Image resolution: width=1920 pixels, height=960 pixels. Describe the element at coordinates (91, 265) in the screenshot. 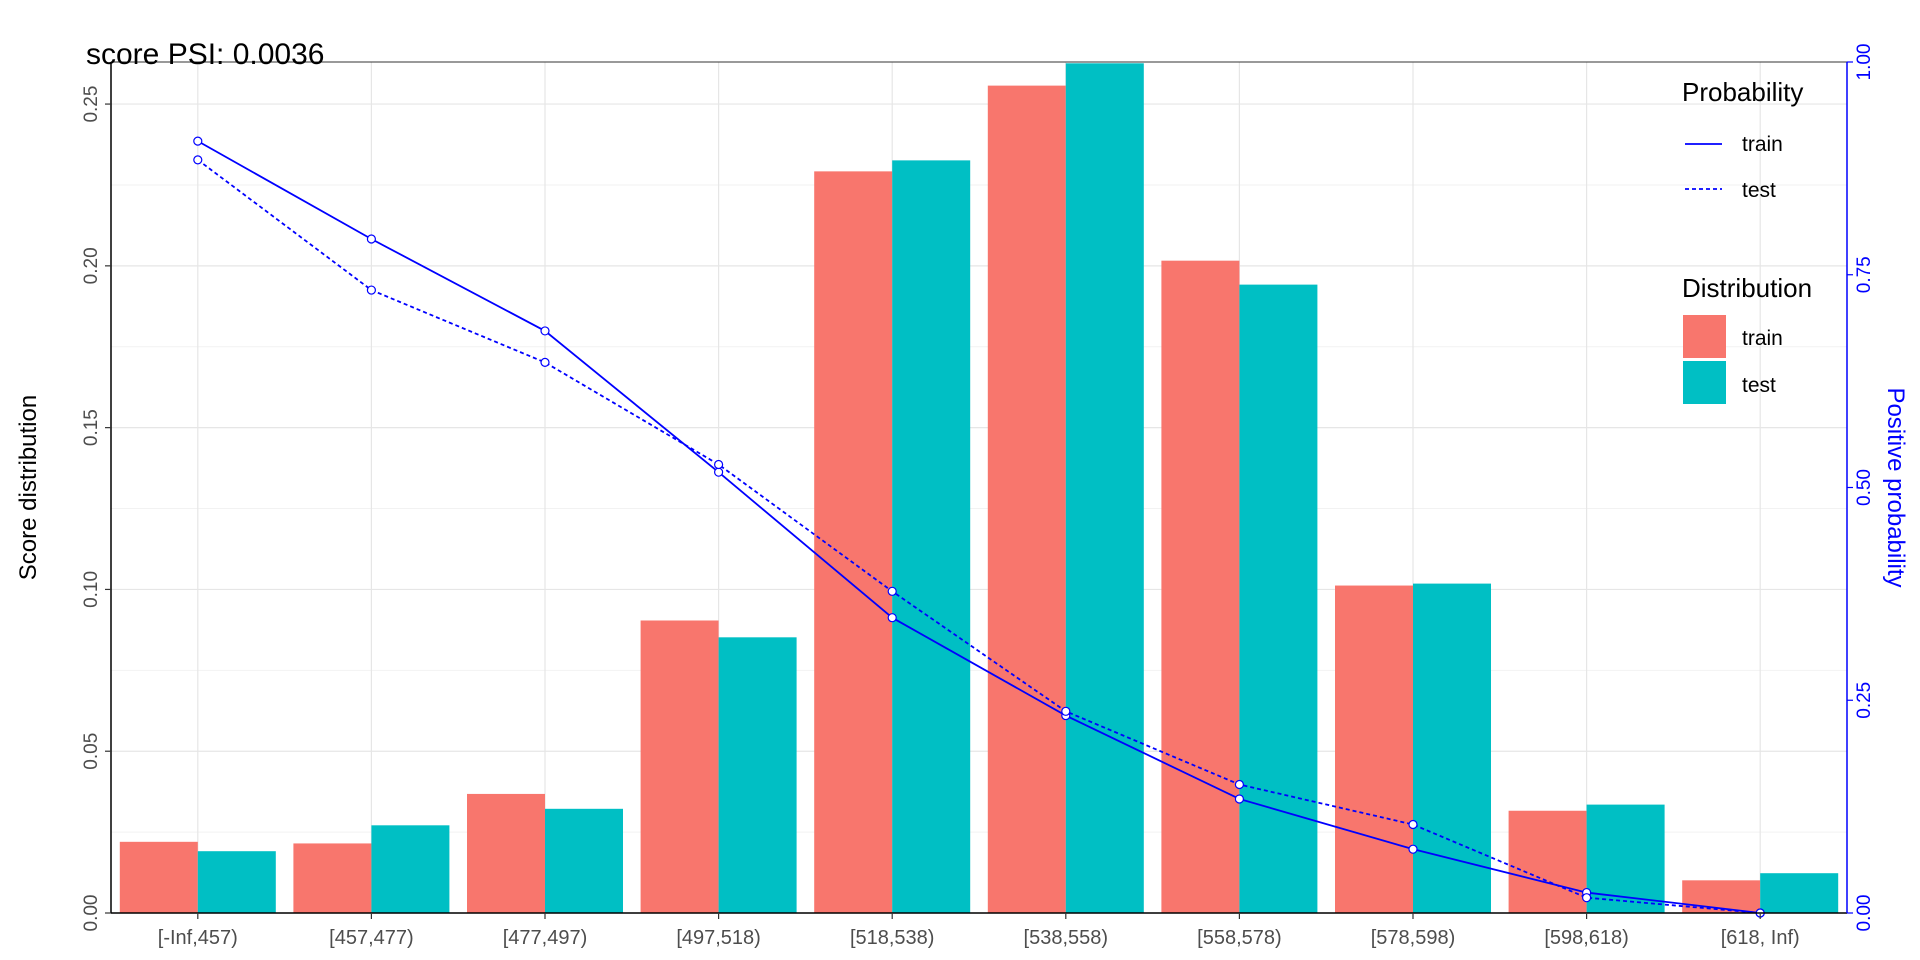

I see `y-tick-label-left: 0.20` at that location.